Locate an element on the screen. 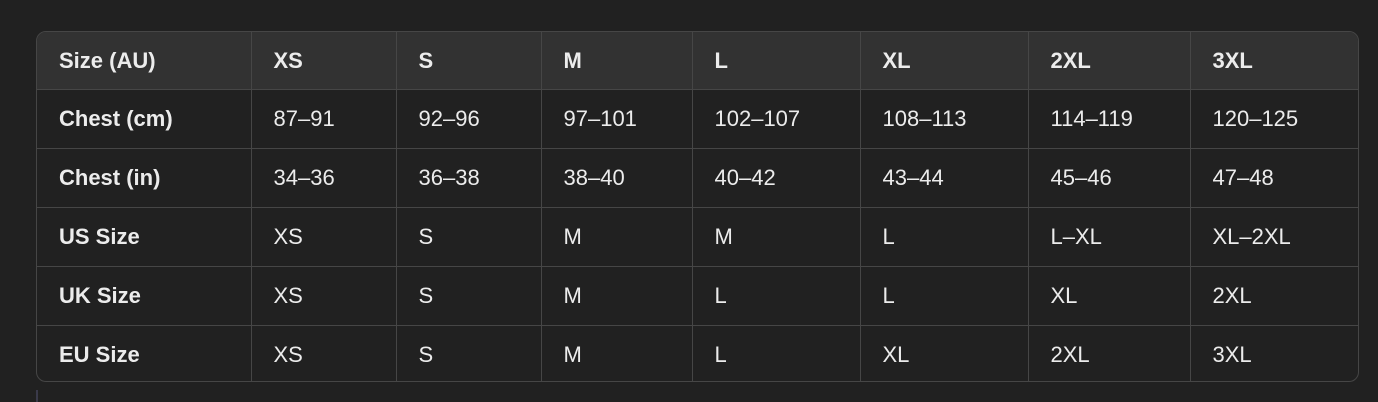  table-cell: L–XL is located at coordinates (1109, 237).